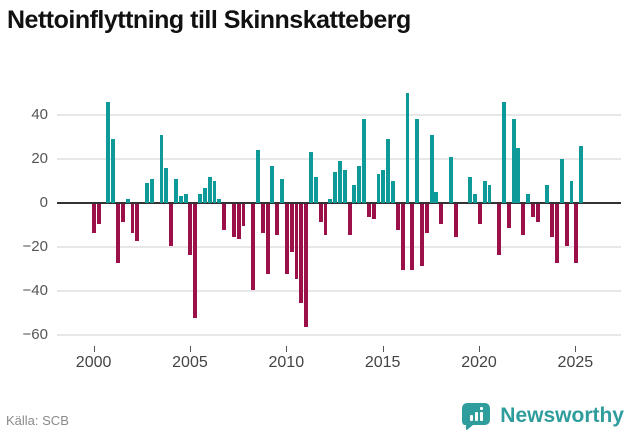  What do you see at coordinates (37, 420) in the screenshot?
I see `source-note: Källa: SCB` at bounding box center [37, 420].